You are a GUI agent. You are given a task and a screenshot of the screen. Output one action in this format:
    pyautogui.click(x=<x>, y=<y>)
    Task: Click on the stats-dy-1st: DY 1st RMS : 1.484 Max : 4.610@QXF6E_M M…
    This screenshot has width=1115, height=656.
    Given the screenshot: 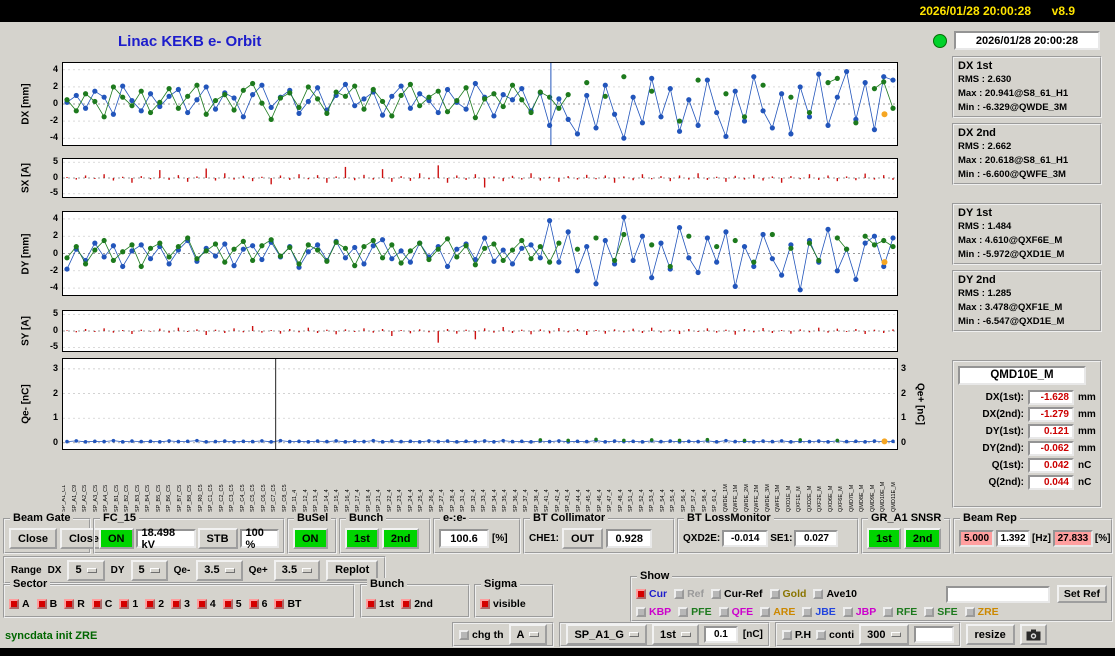 What is the action you would take?
    pyautogui.click(x=1027, y=234)
    